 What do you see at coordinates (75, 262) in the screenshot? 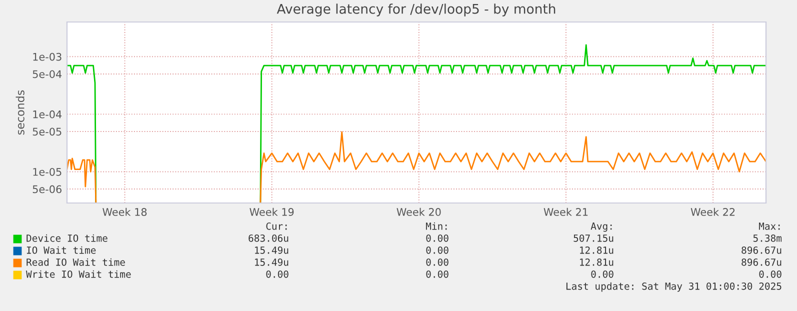
I see `legend-label: Read IO Wait time` at bounding box center [75, 262].